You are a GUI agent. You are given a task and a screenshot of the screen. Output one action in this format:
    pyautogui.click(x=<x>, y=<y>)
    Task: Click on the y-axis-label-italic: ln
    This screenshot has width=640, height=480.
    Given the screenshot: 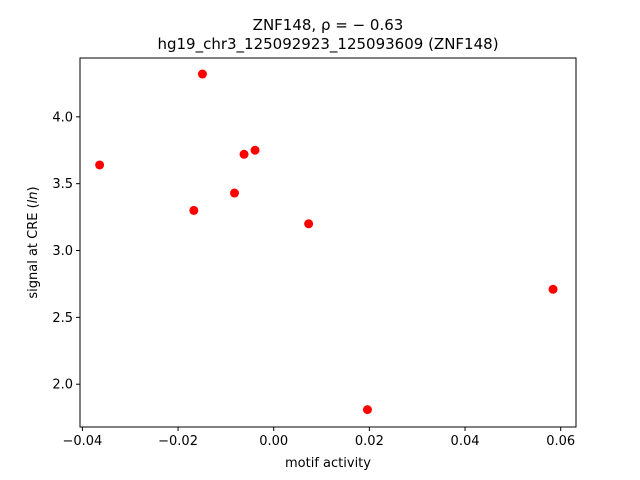 What is the action you would take?
    pyautogui.click(x=33, y=197)
    